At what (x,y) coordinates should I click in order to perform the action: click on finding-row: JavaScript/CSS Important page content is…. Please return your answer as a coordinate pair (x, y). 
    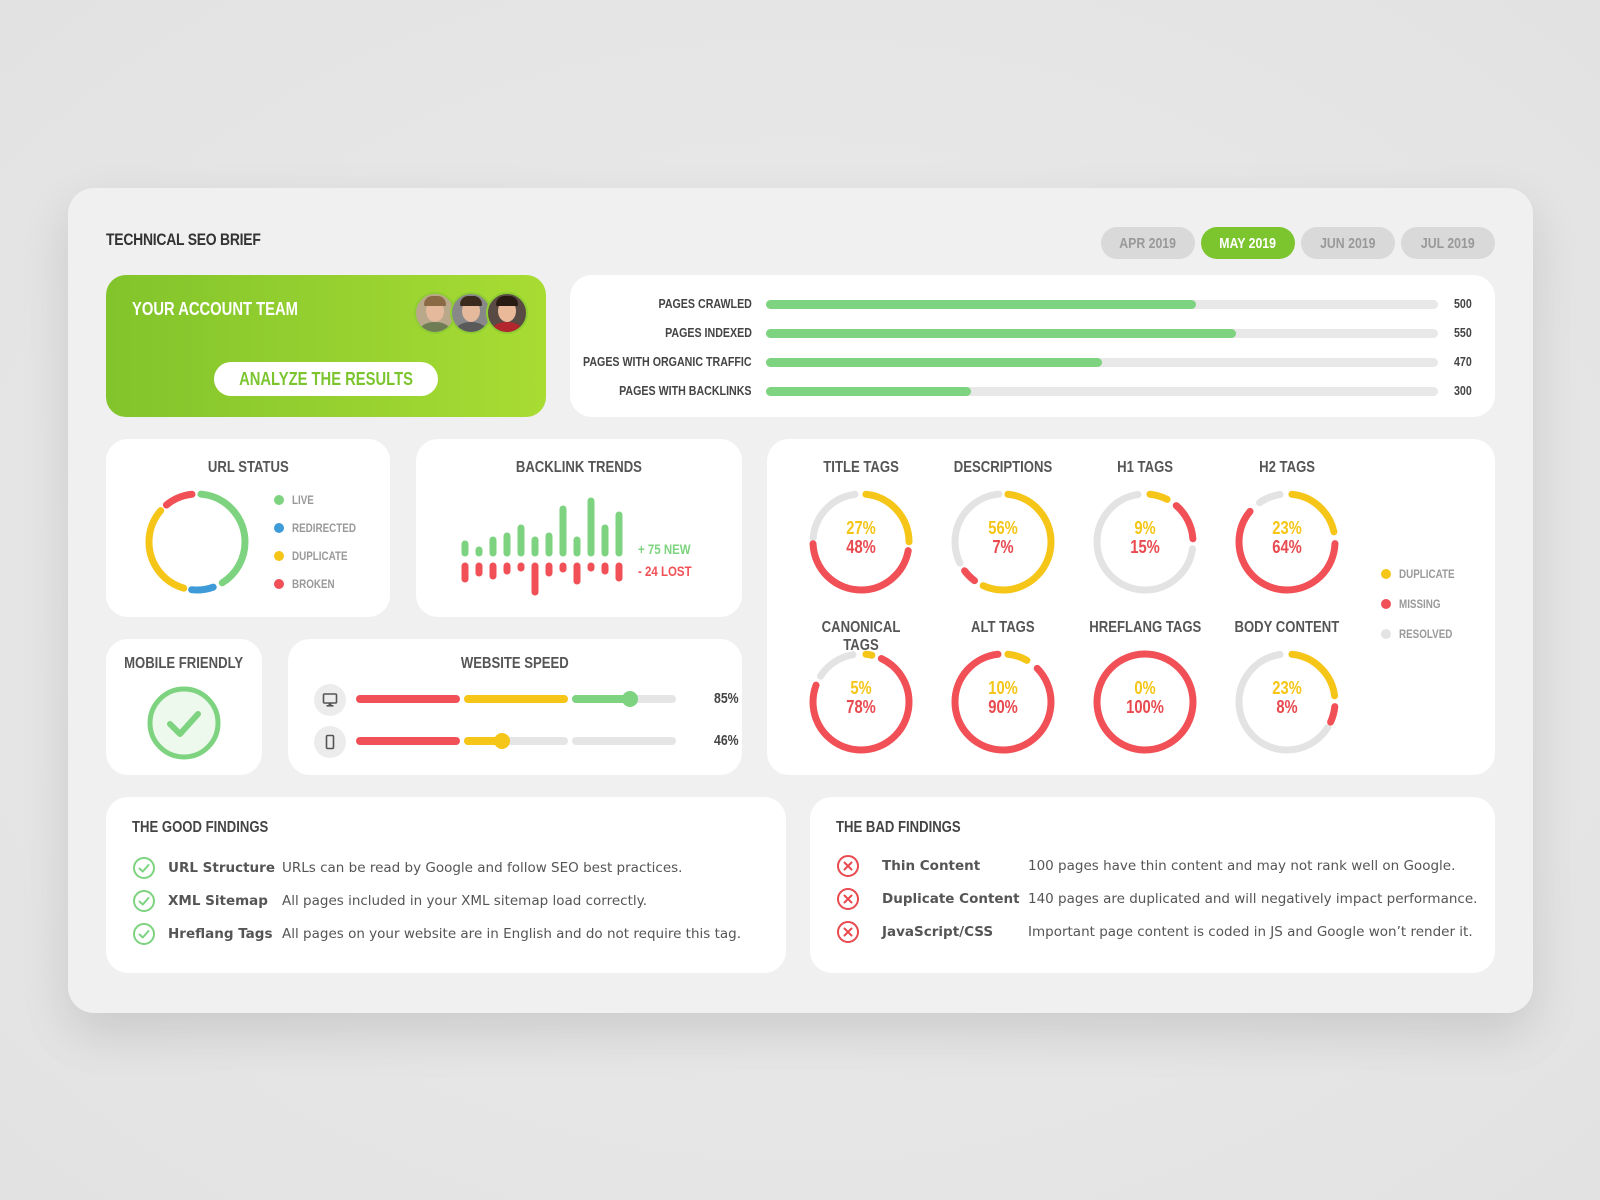
    Looking at the image, I should click on (1154, 932).